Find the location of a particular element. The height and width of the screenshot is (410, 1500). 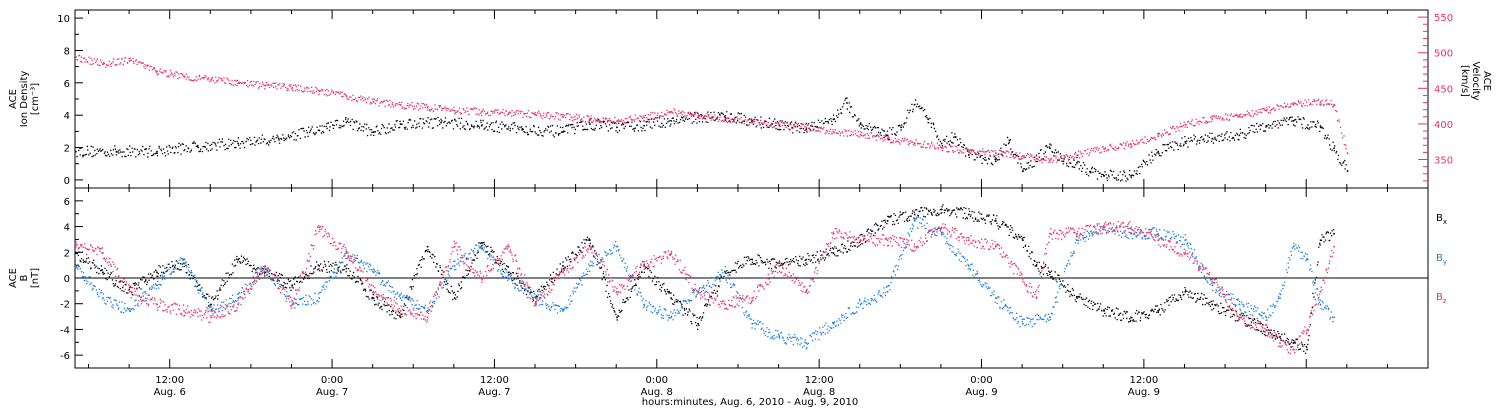

bottom-ytick-label-4: 2 is located at coordinates (67, 253).